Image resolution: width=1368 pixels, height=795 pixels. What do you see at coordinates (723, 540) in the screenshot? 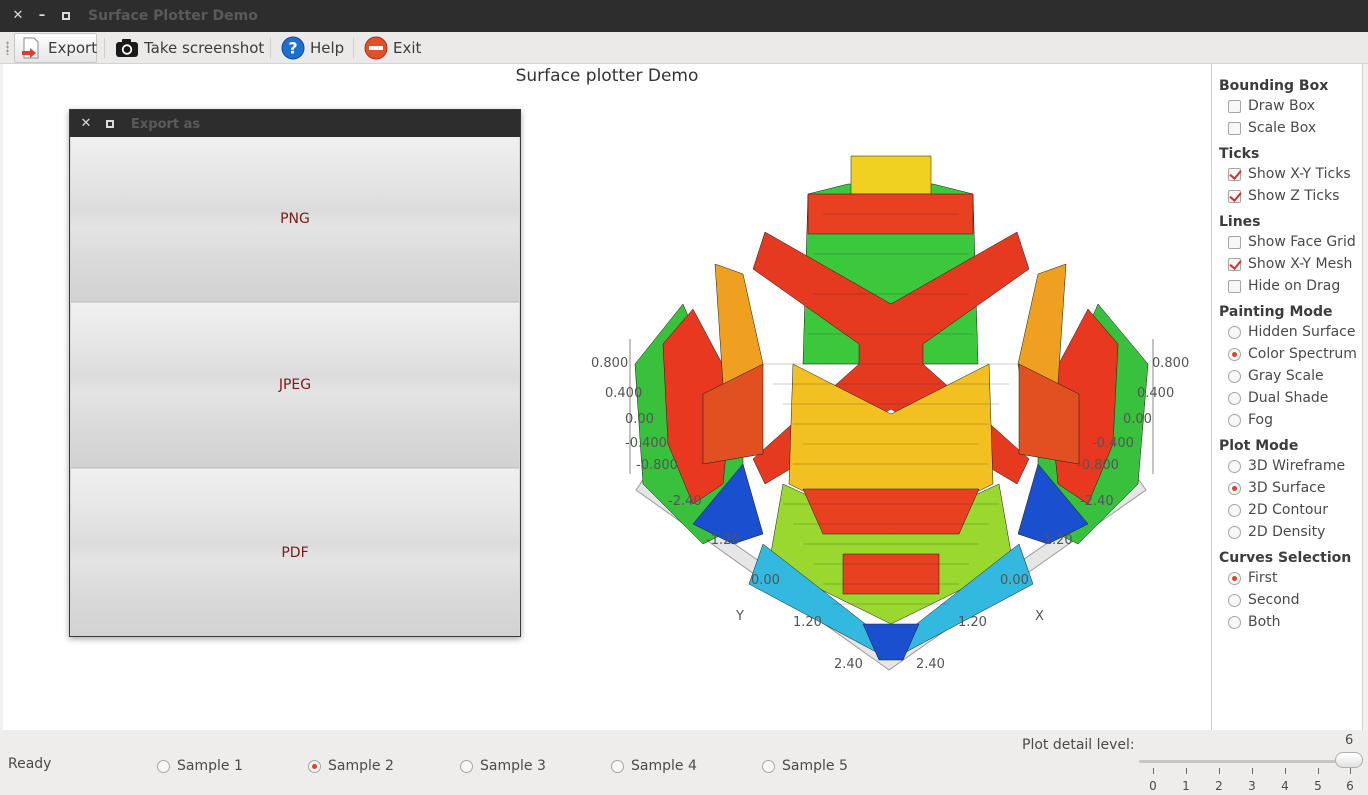
I see `y-tick: -1.20` at bounding box center [723, 540].